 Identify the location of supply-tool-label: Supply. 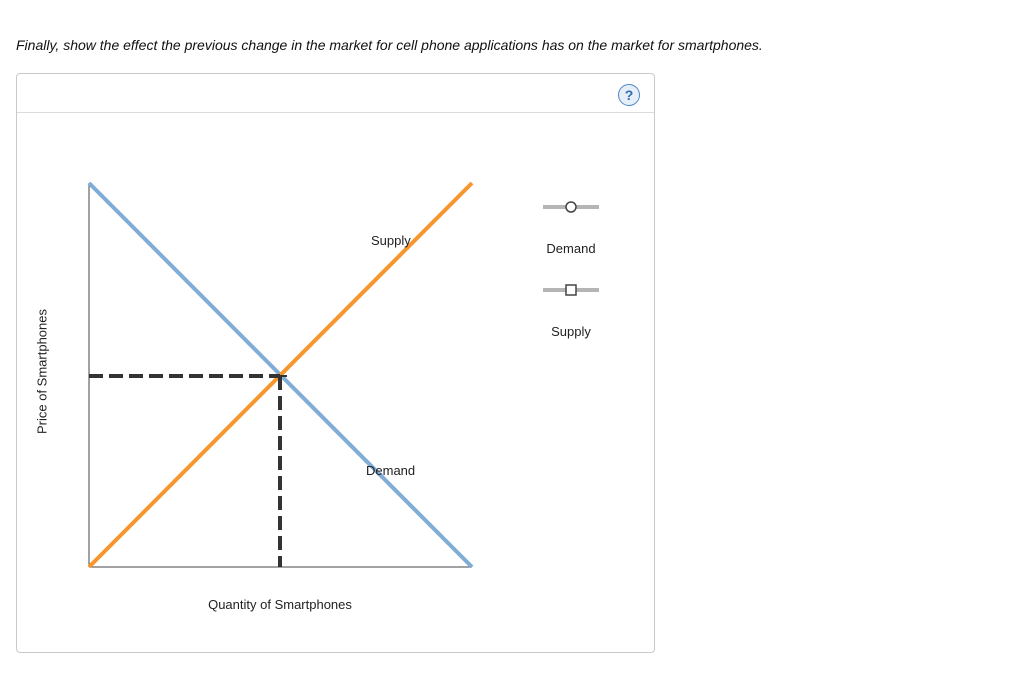
(571, 331).